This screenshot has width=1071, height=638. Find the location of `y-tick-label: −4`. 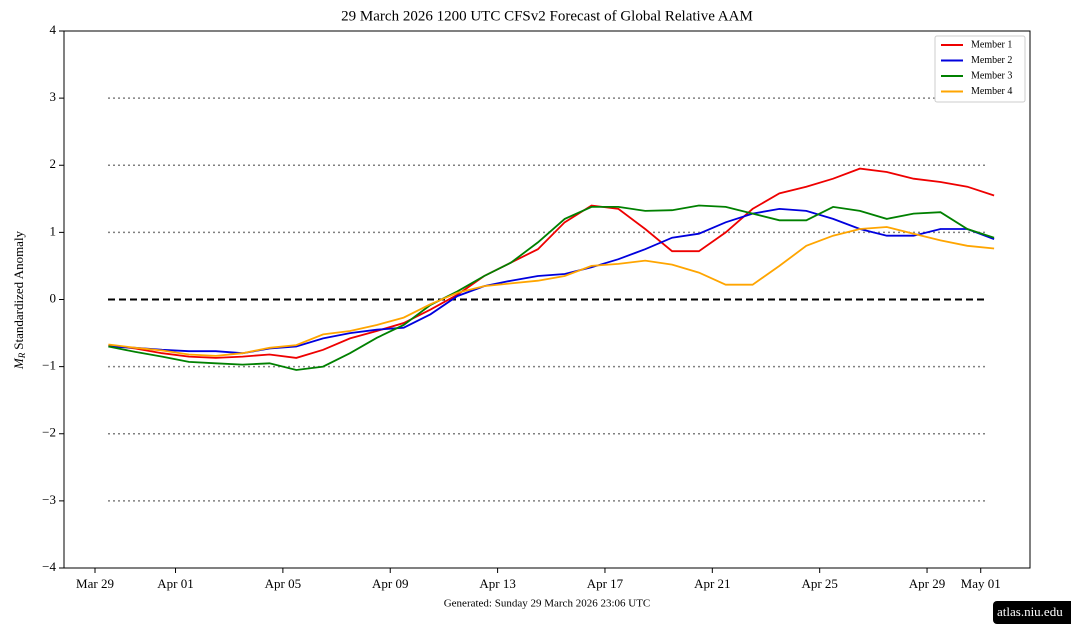

y-tick-label: −4 is located at coordinates (49, 566).